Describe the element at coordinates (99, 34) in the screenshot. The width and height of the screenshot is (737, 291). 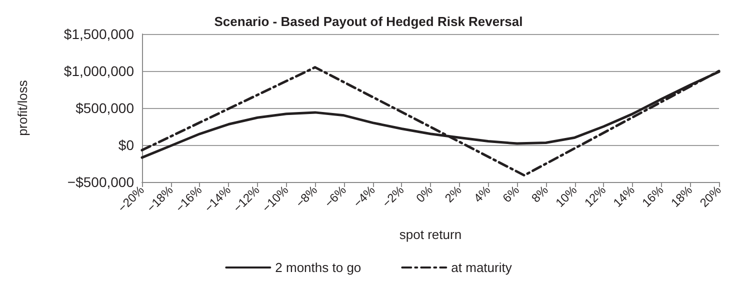
I see `y-tick-label: $1,500,000` at that location.